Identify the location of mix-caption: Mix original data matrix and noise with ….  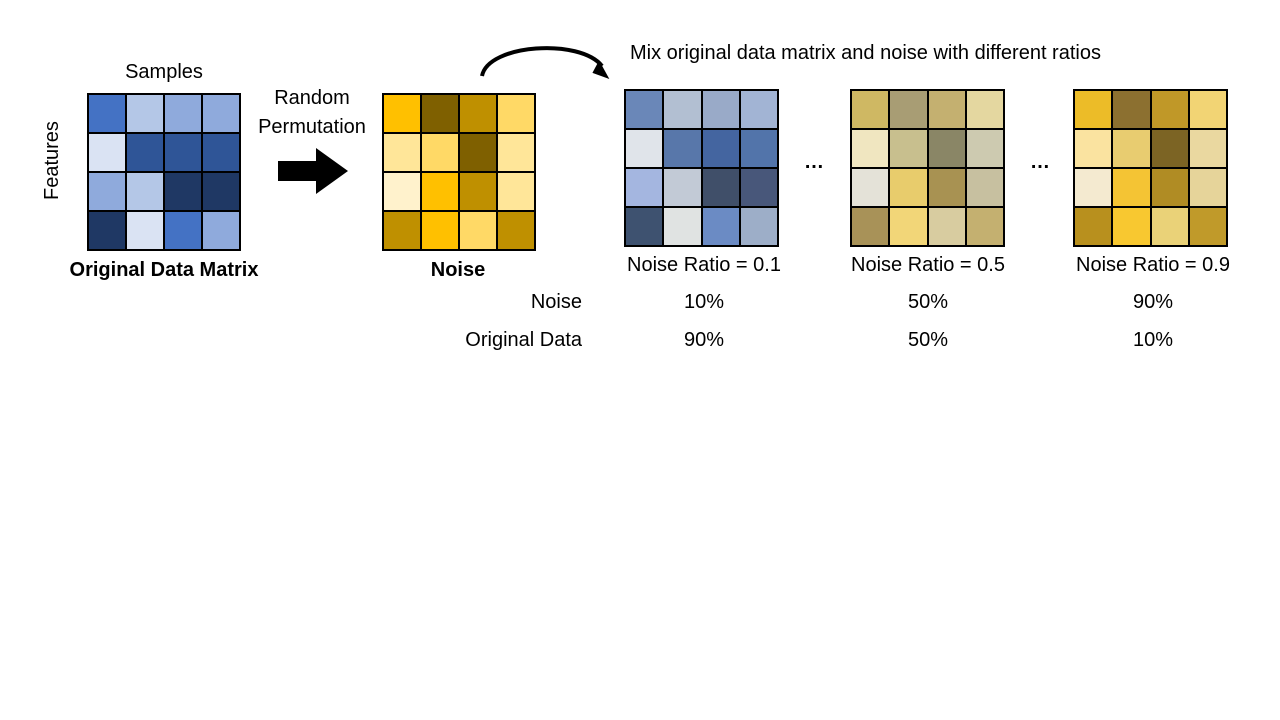
(865, 53).